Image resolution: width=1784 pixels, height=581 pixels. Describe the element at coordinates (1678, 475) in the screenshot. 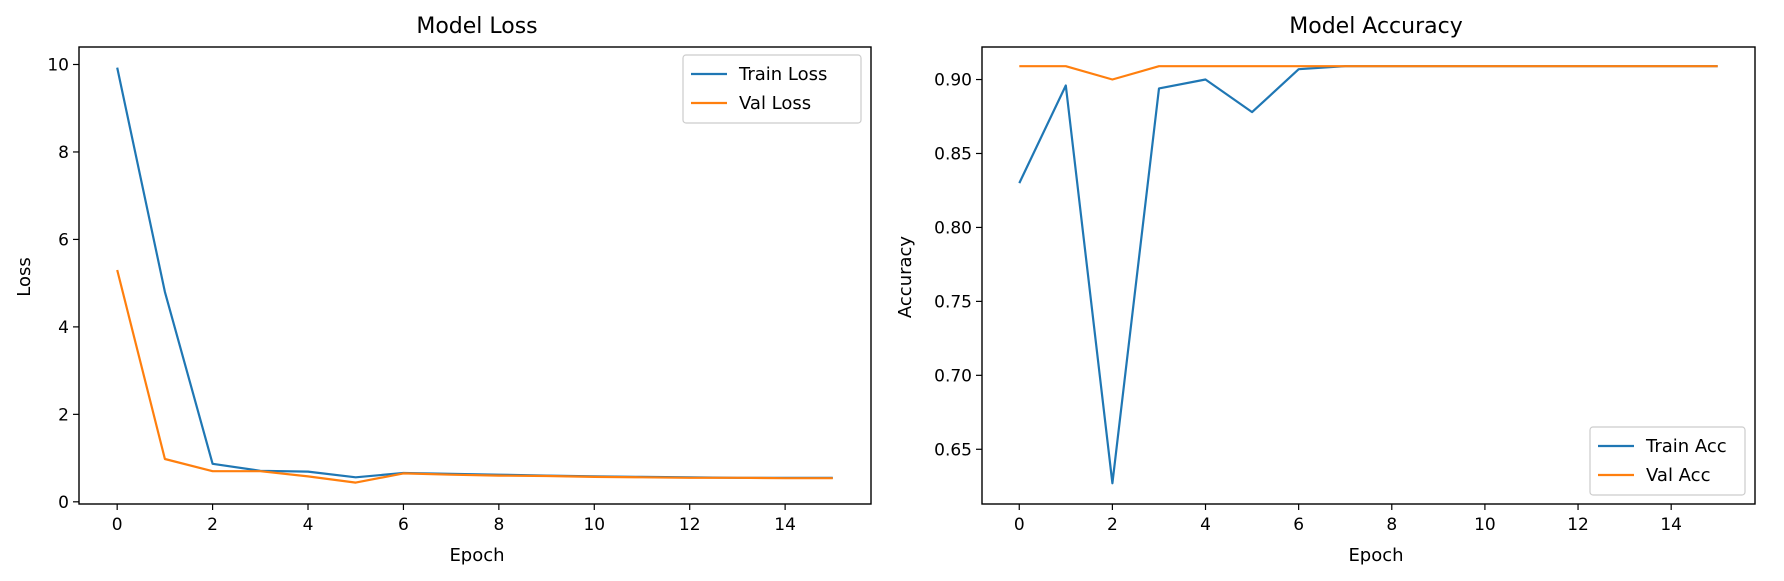

I see `val-acc-legend-label: Val Acc` at that location.